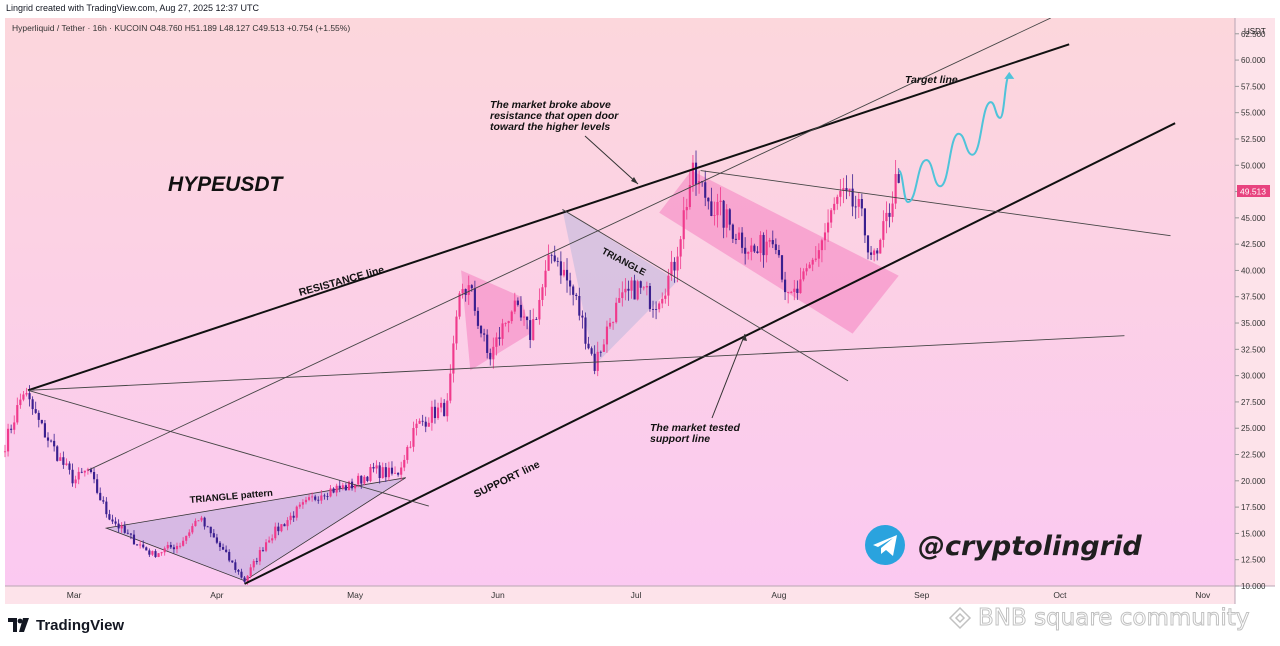 The image size is (1280, 646). Describe the element at coordinates (1253, 402) in the screenshot. I see `y-tick-label: 27.500` at that location.